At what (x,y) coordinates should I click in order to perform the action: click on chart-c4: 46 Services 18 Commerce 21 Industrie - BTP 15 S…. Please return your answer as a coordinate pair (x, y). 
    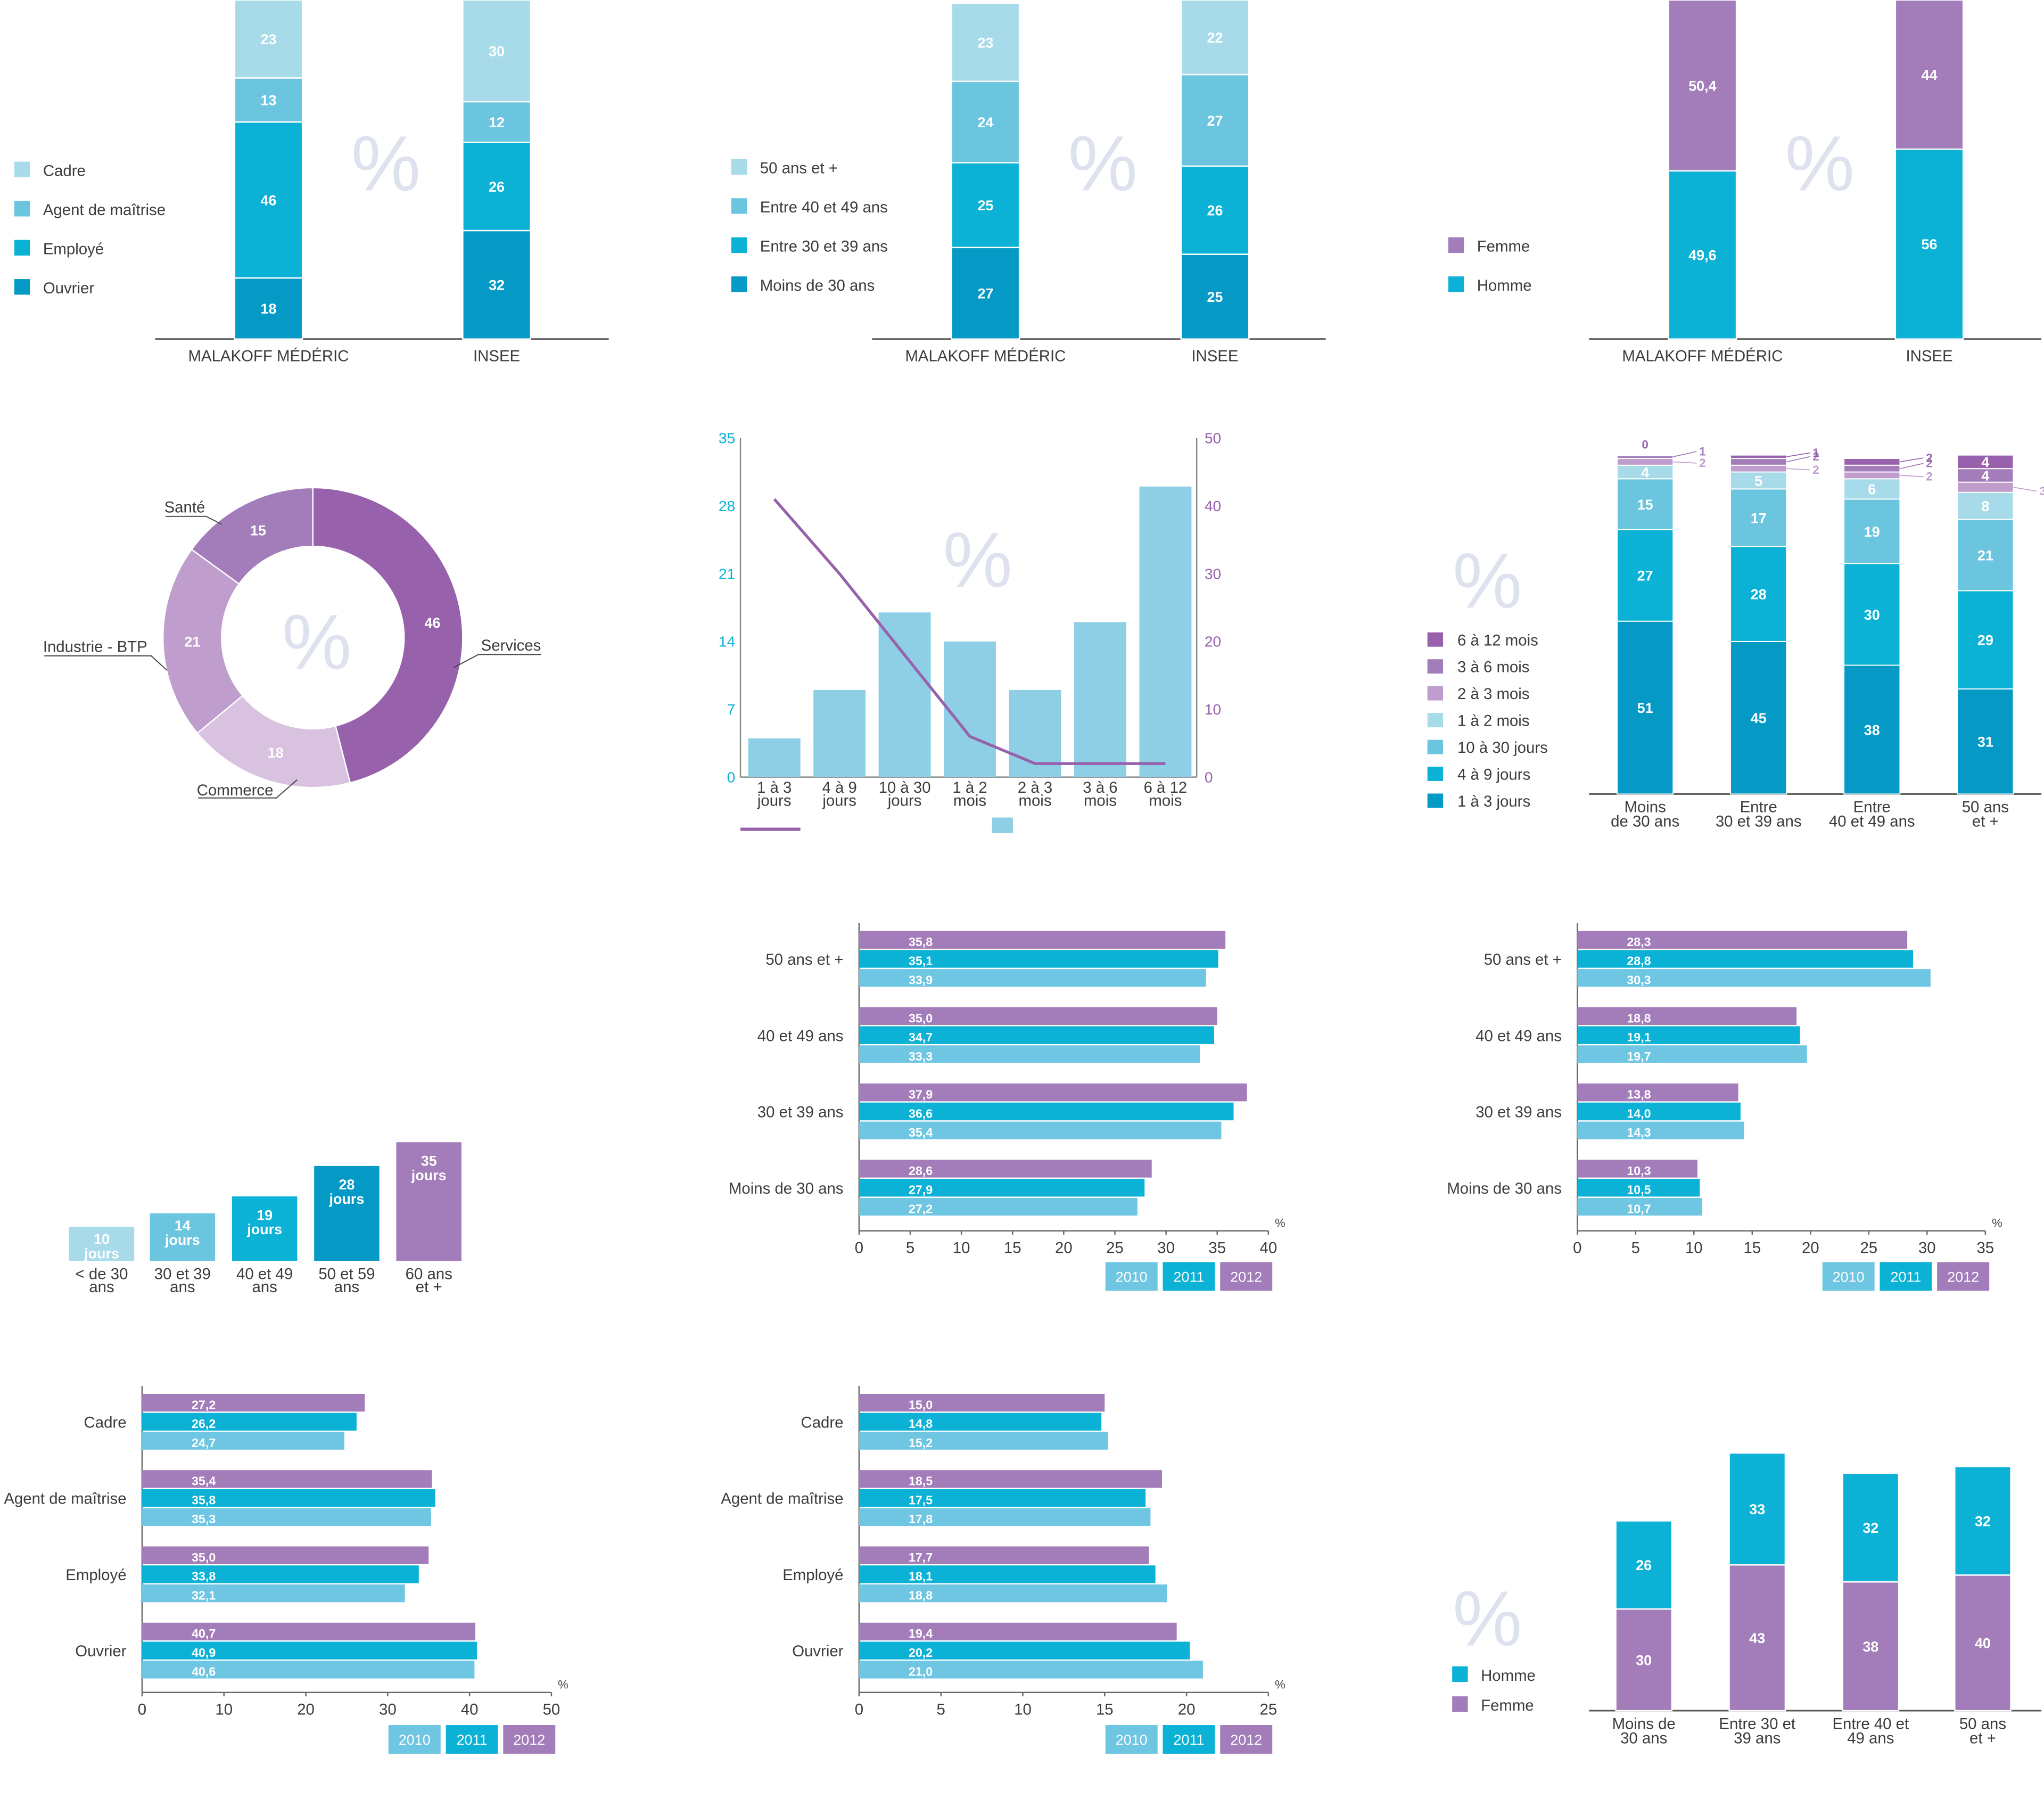
    Looking at the image, I should click on (292, 643).